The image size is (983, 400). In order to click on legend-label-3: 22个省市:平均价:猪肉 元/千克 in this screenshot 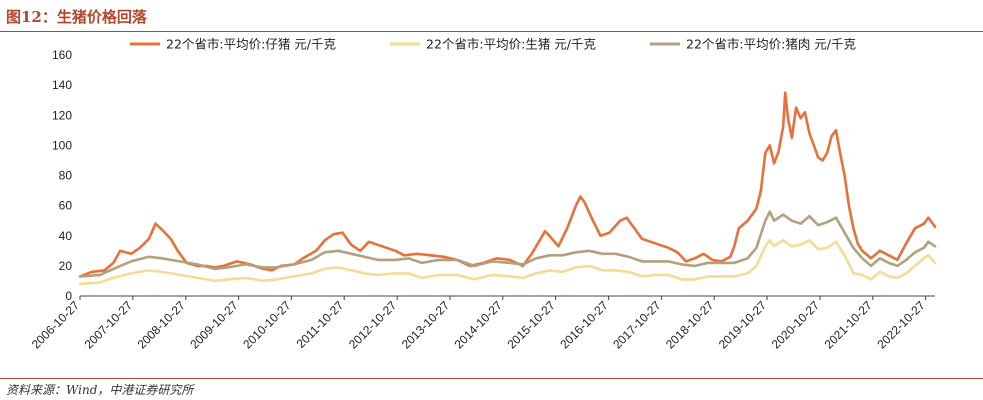, I will do `click(771, 44)`.